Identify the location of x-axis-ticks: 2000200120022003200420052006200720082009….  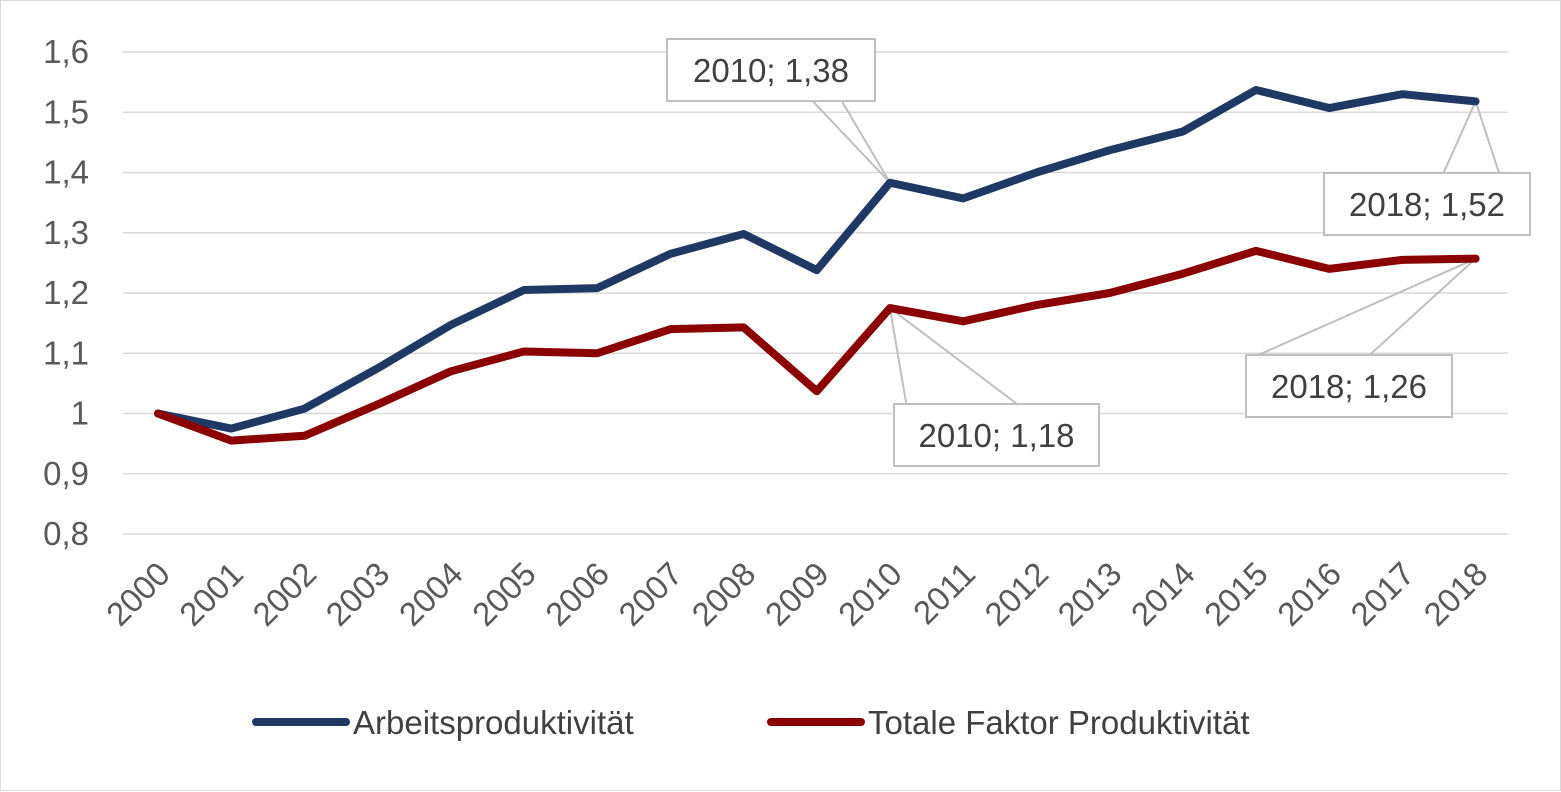
(797, 594).